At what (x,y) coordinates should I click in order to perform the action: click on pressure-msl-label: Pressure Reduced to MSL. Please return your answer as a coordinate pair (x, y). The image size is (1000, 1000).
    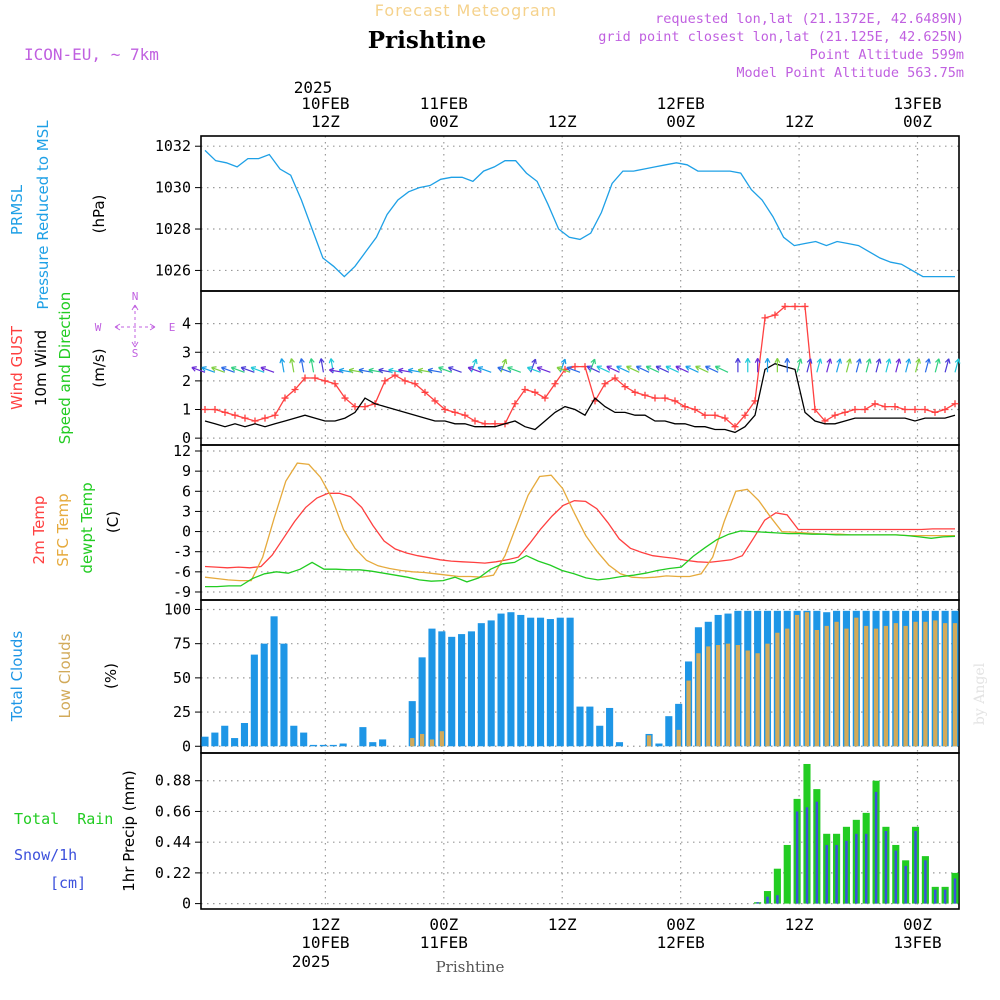
    Looking at the image, I should click on (43, 215).